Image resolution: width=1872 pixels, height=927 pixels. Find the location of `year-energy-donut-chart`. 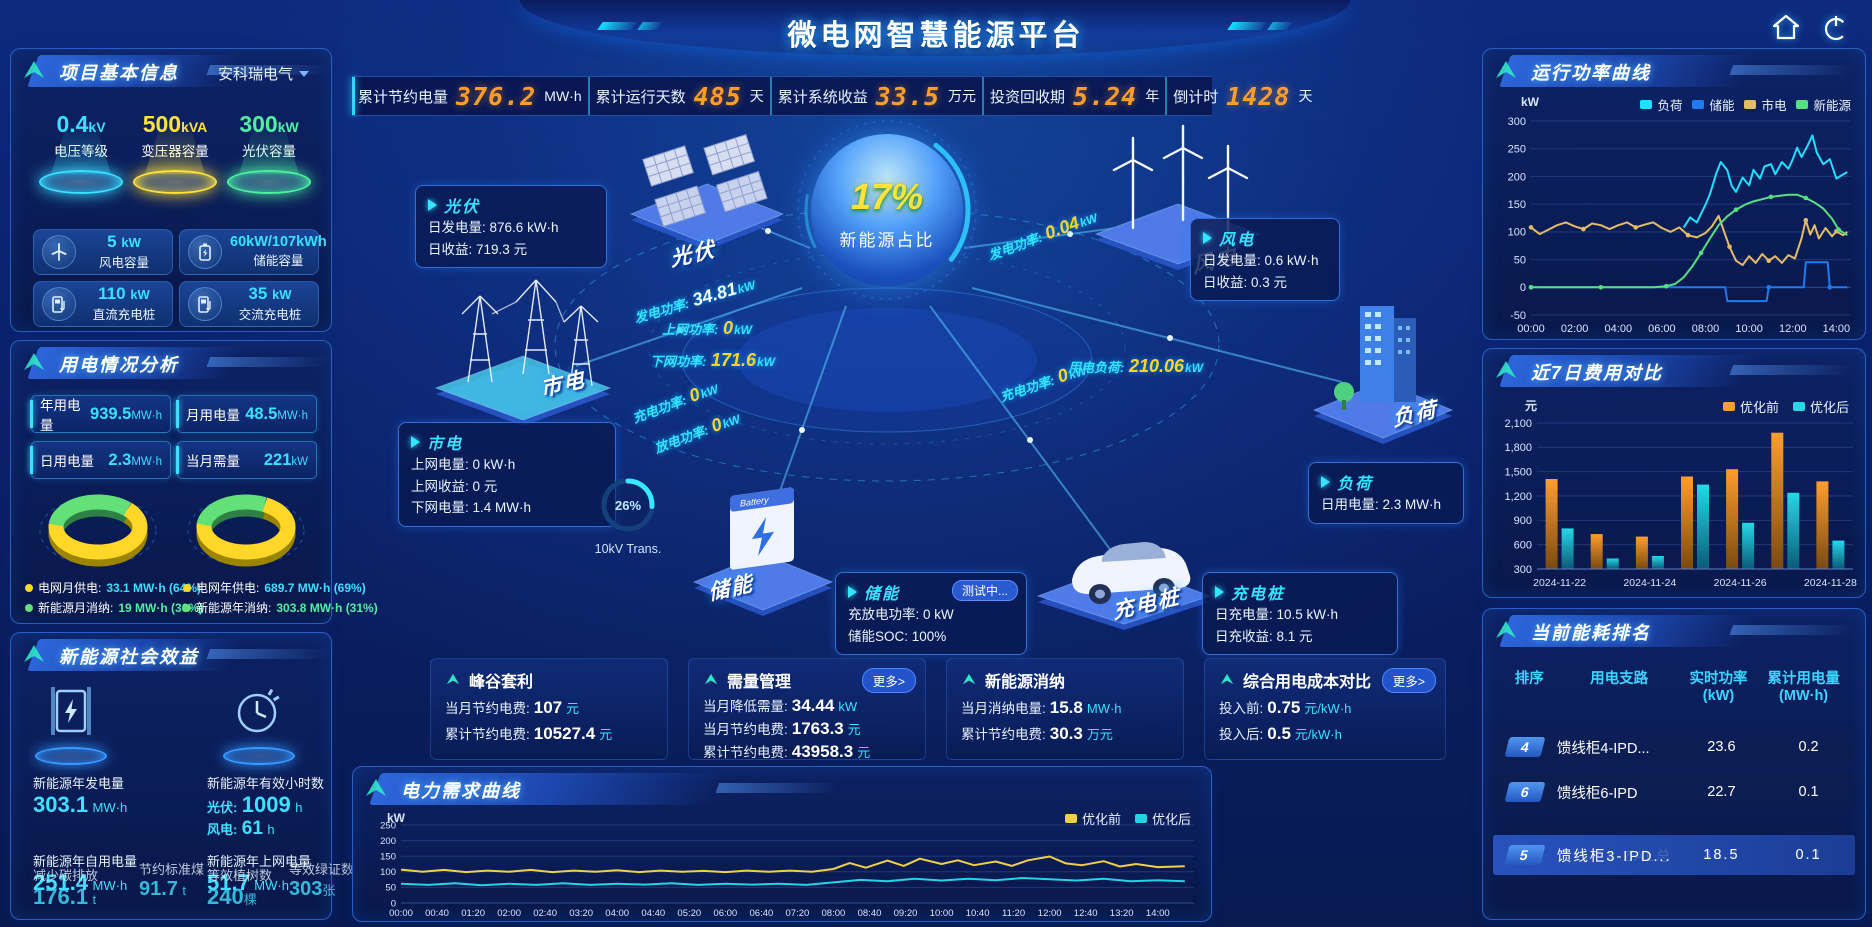

year-energy-donut-chart is located at coordinates (247, 535).